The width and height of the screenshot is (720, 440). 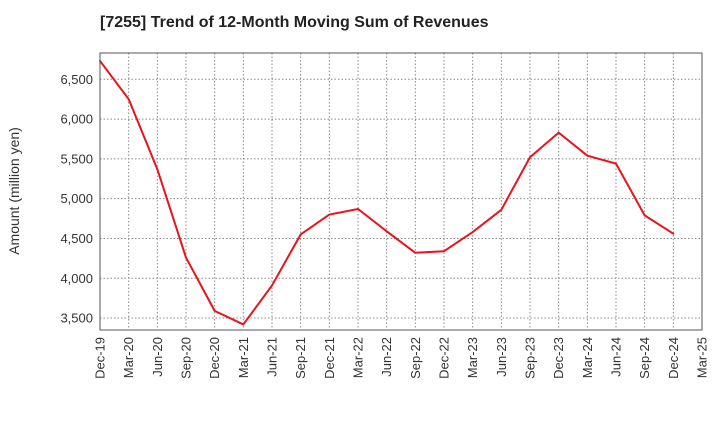 I want to click on y-tick-labels: 3,500 4,000 4,500 5,000 5,500 6,000 6,500, so click(x=76, y=199).